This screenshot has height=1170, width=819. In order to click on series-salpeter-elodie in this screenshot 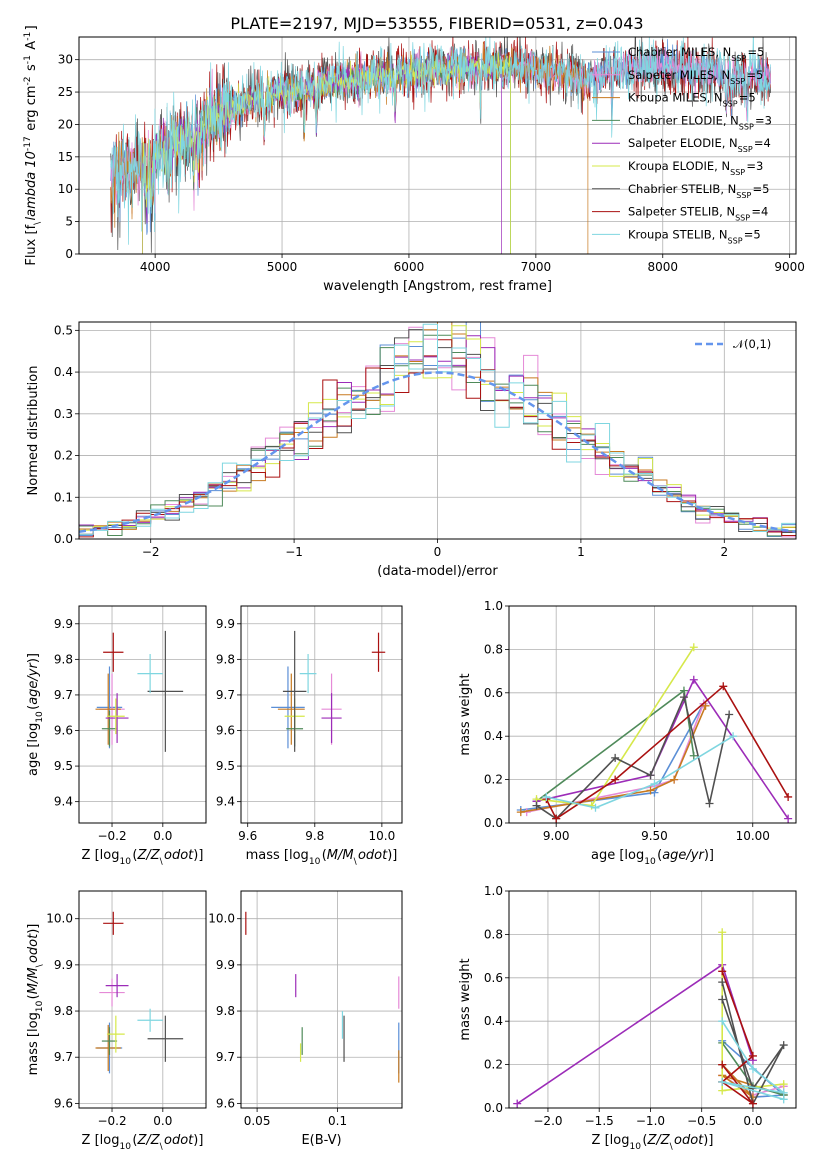, I will do `click(635, 1034)`.